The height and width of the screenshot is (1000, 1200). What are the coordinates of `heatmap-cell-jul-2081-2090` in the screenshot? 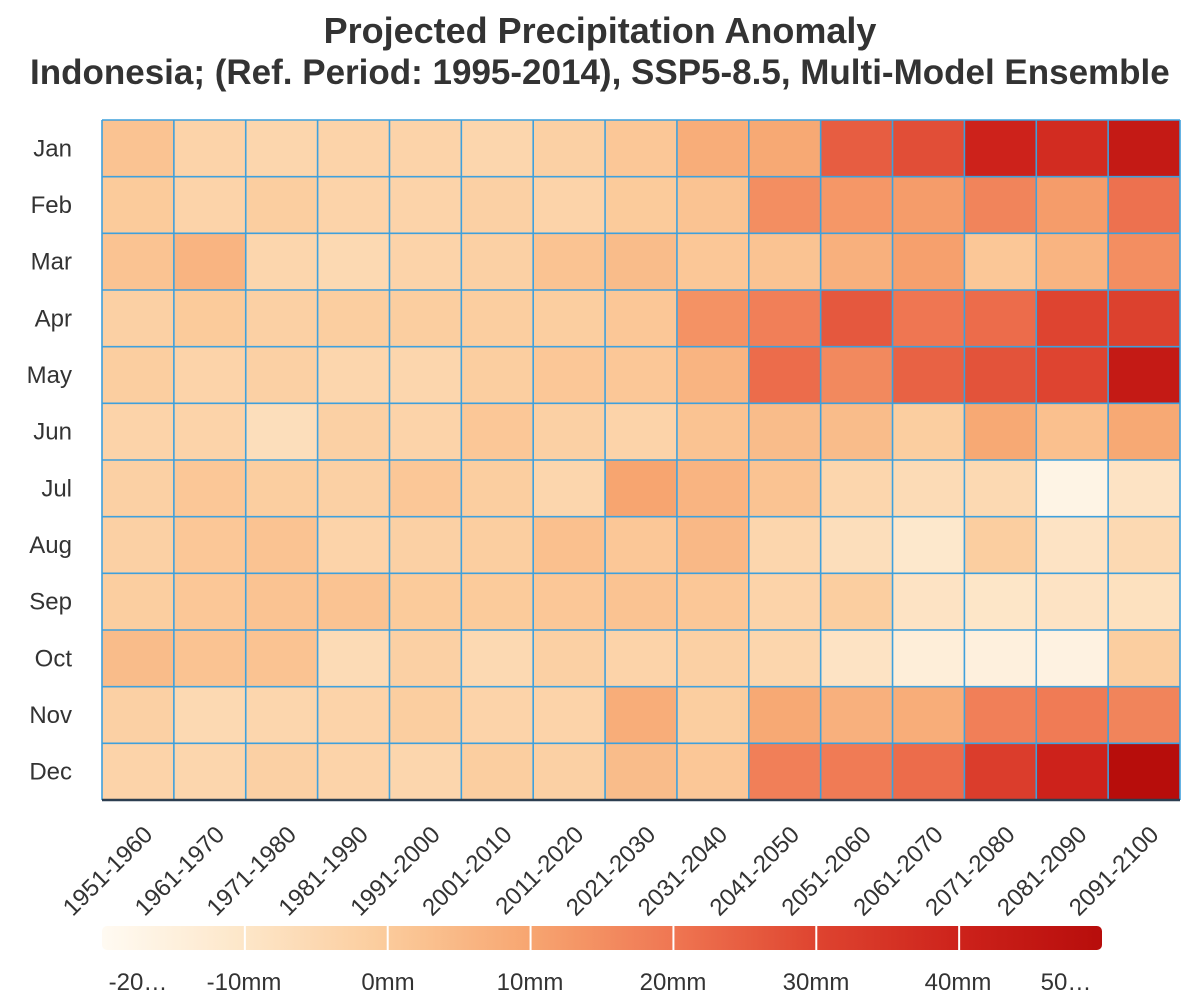 It's located at (1072, 488).